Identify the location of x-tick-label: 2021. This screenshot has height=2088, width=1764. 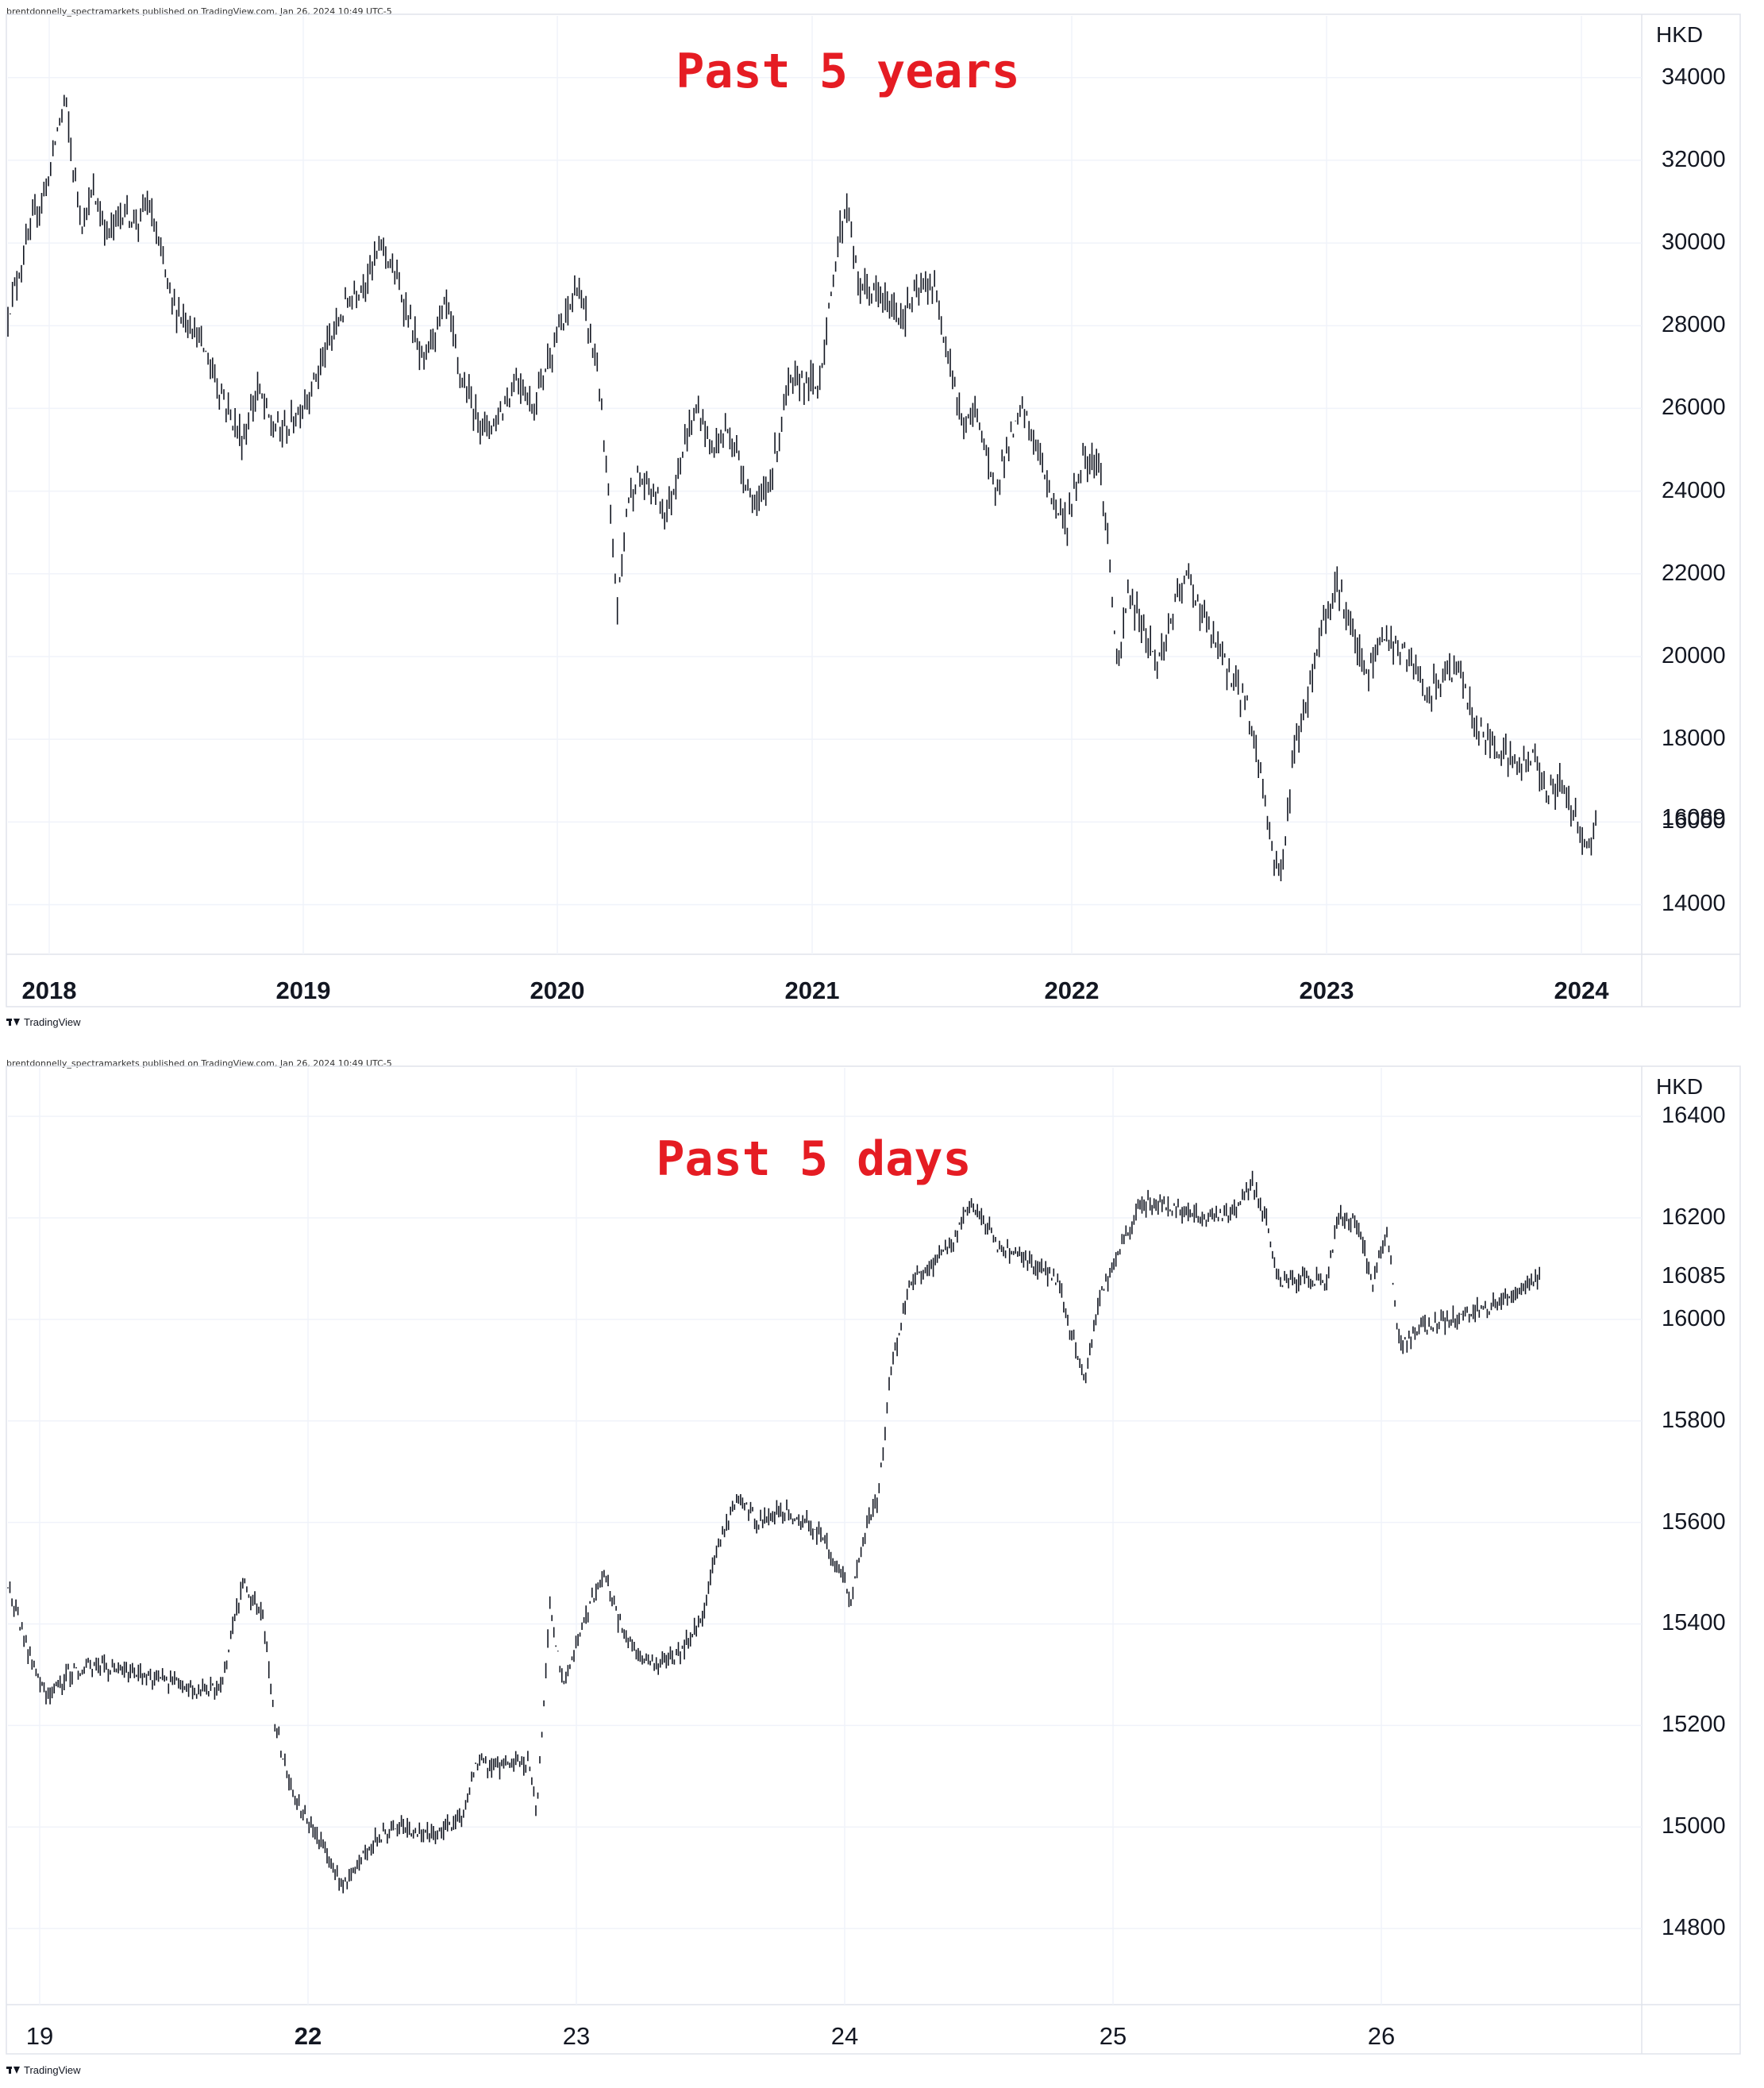
(812, 990).